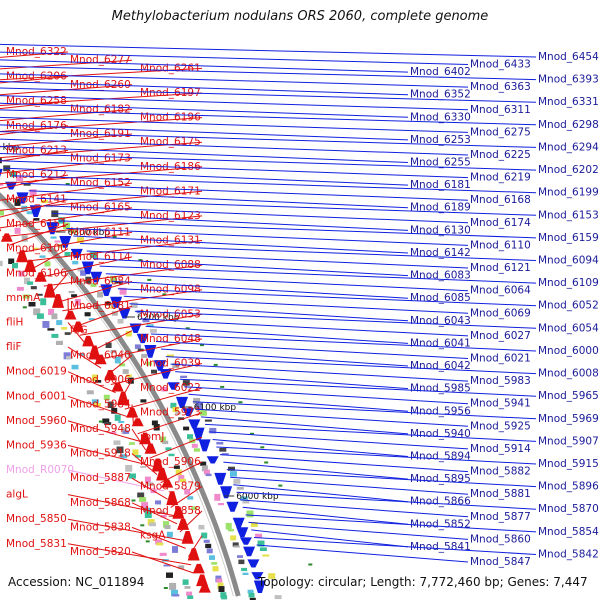 This screenshot has width=600, height=600. I want to click on right-gene-label: Mnod_5860, so click(500, 539).